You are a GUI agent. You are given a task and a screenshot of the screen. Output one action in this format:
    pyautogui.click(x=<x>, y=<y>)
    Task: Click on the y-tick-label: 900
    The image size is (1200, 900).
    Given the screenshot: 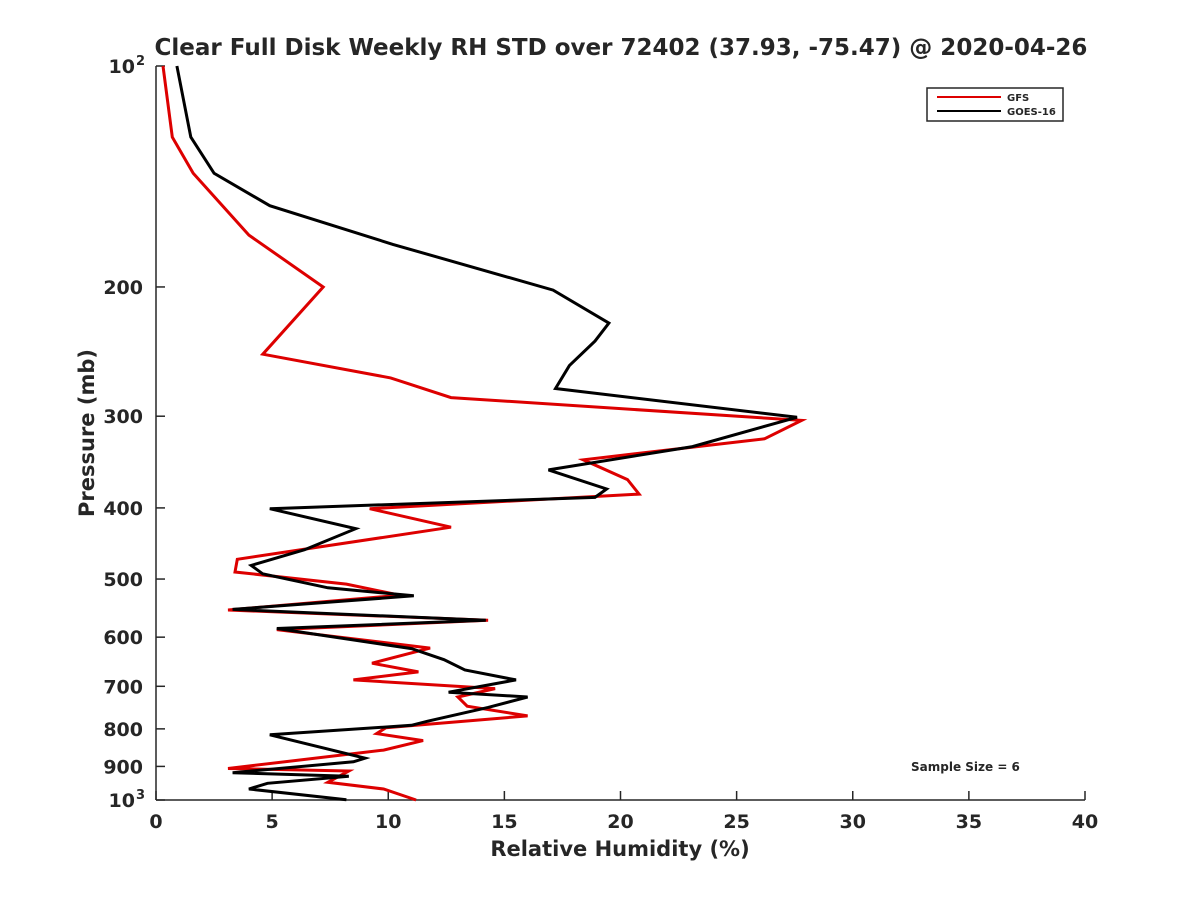 What is the action you would take?
    pyautogui.click(x=123, y=767)
    